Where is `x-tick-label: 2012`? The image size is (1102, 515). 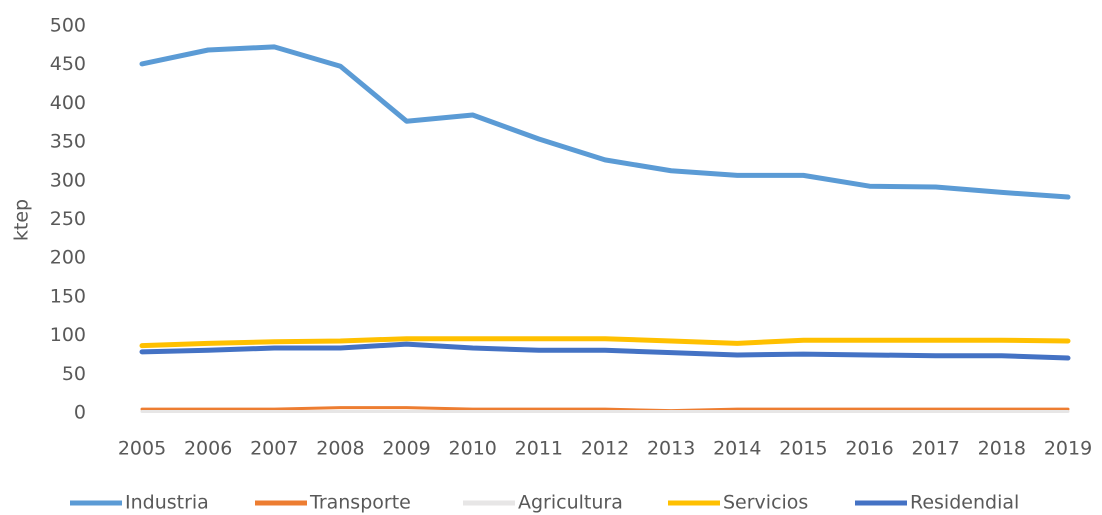
x-tick-label: 2012 is located at coordinates (605, 449).